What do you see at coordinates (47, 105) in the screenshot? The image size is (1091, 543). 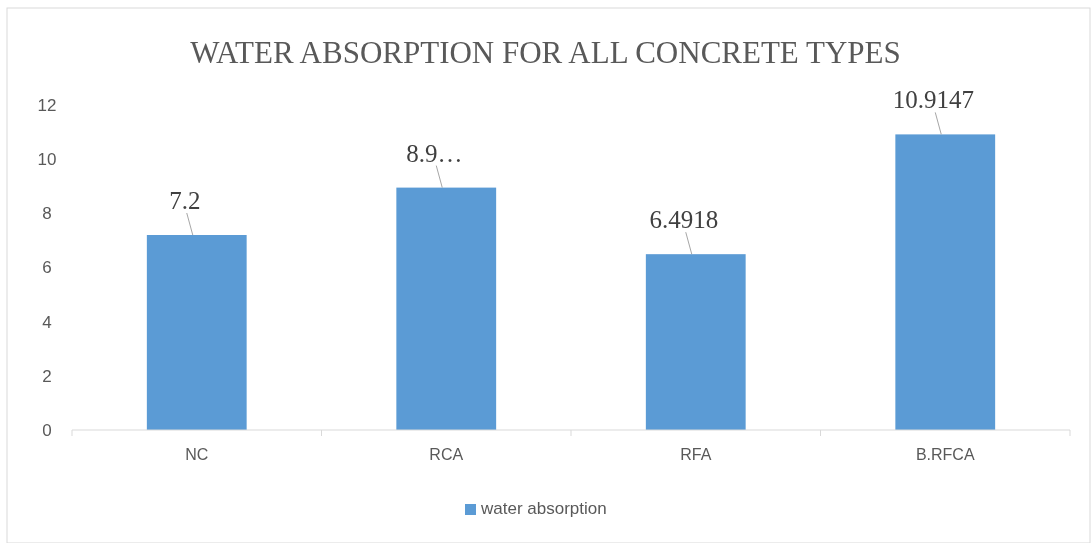 I see `y-tick-label: 12` at bounding box center [47, 105].